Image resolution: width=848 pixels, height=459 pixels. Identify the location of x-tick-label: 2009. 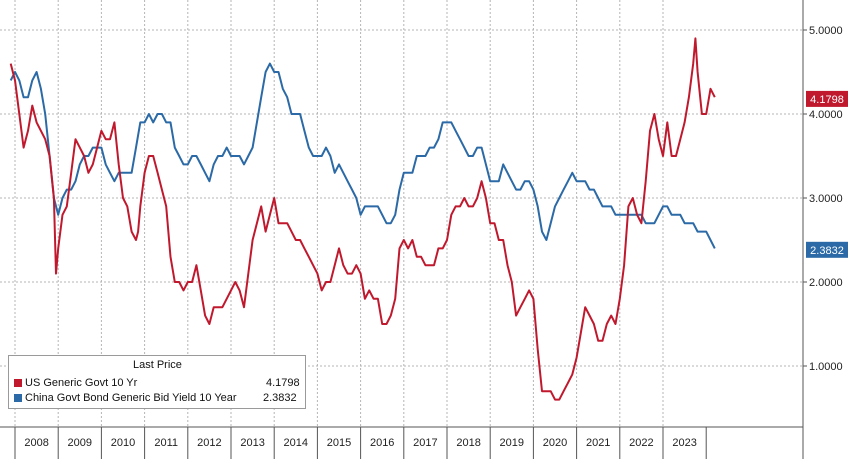
(80, 443).